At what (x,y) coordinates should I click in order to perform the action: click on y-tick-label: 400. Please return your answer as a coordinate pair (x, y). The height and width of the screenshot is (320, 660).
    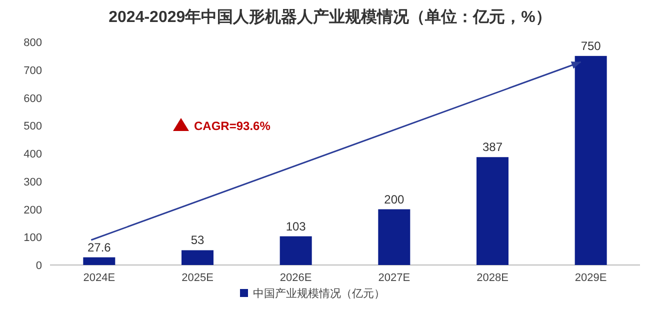
    Looking at the image, I should click on (33, 154).